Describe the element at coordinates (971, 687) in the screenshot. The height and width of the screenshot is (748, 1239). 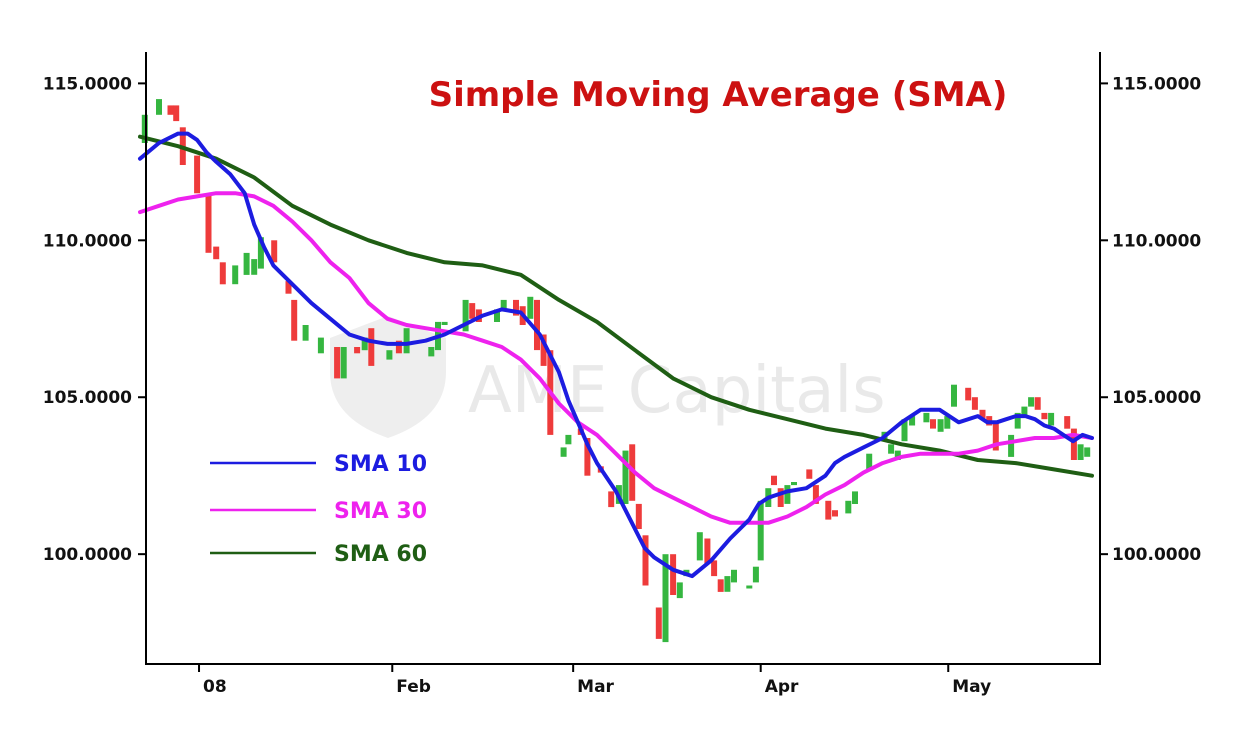
I see `x-tick-label: May` at that location.